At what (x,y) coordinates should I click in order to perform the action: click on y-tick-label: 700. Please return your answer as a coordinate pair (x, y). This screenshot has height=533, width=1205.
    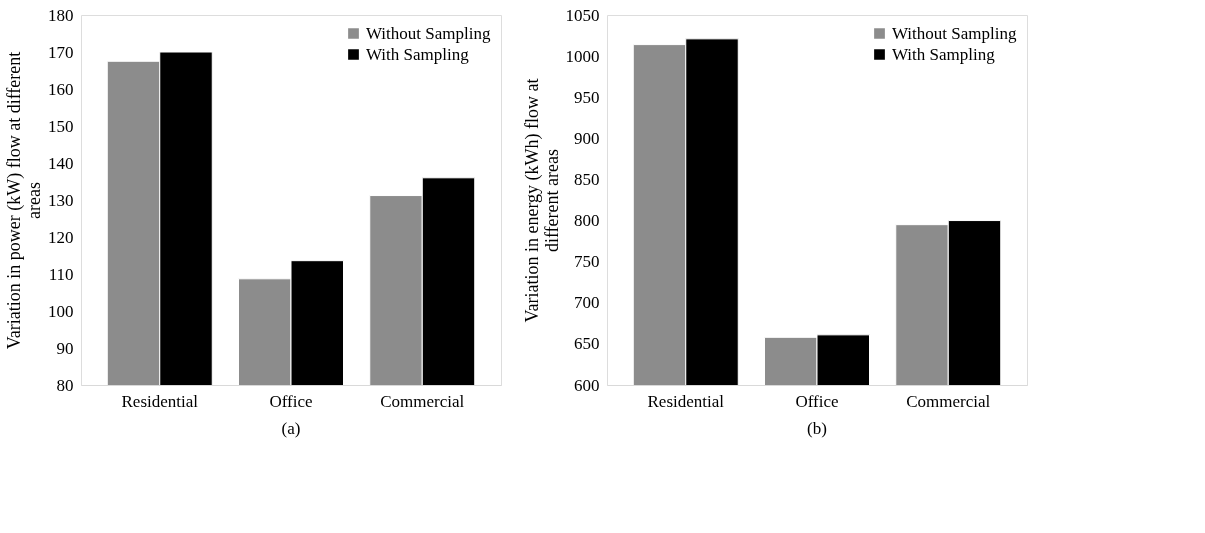
    Looking at the image, I should click on (587, 303).